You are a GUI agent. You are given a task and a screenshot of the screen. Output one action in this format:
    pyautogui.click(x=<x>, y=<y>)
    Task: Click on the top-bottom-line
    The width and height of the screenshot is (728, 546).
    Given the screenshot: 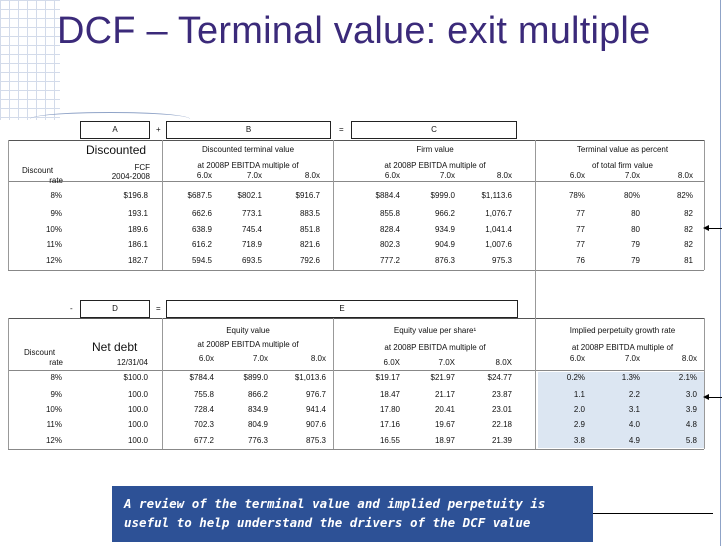 What is the action you would take?
    pyautogui.click(x=356, y=270)
    